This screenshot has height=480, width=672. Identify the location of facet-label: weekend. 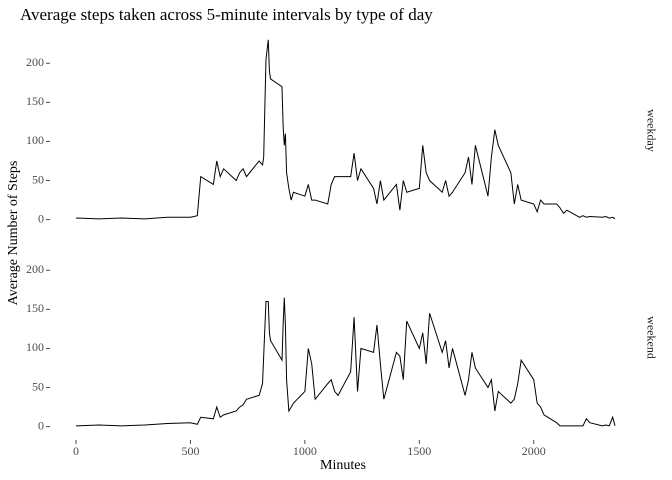
(651, 337).